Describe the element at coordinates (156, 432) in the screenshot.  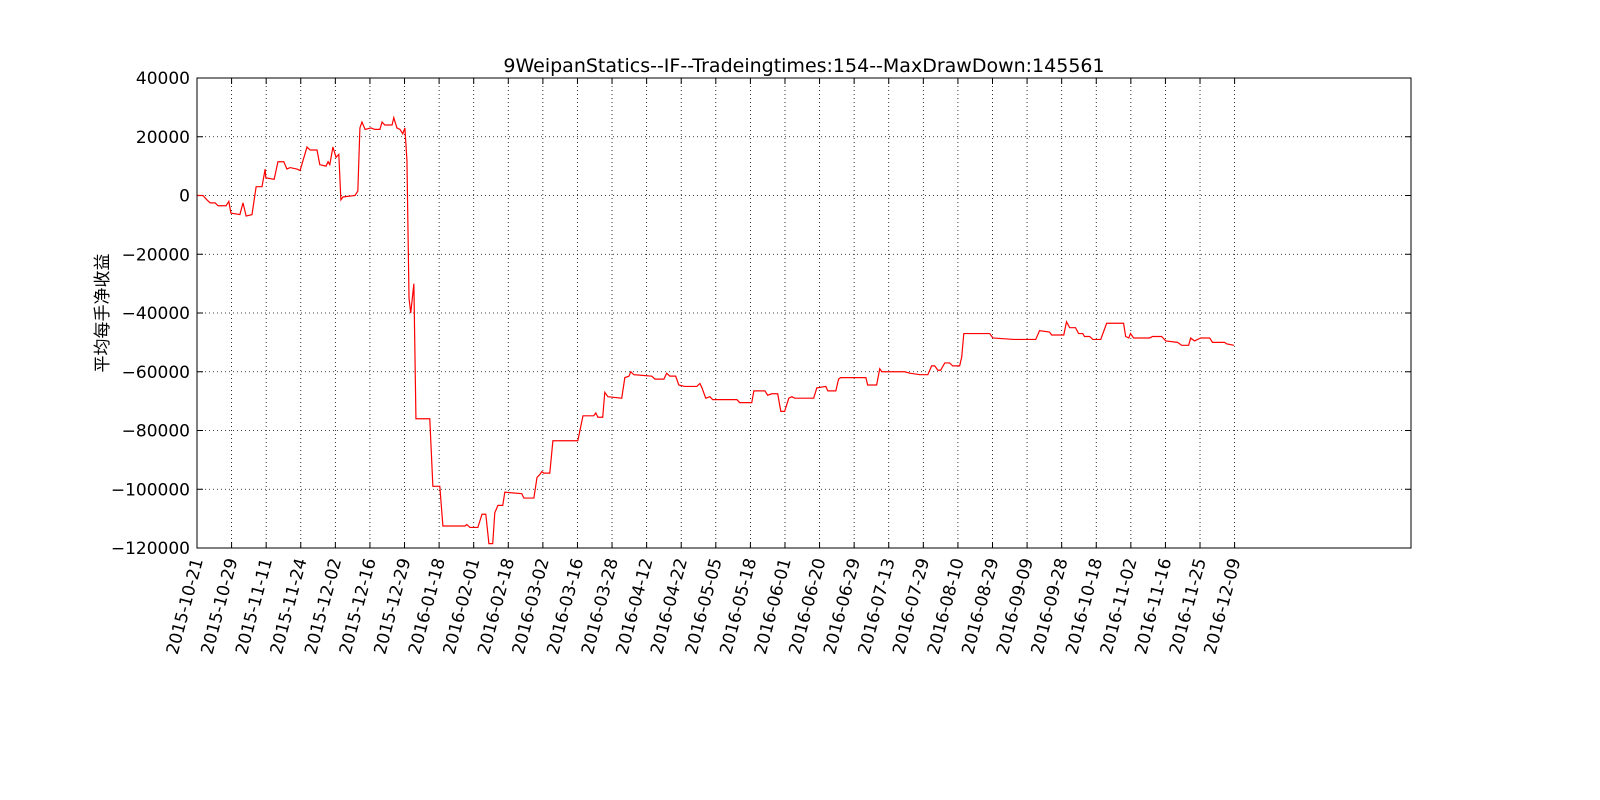
I see `y-tick-label: −80000` at that location.